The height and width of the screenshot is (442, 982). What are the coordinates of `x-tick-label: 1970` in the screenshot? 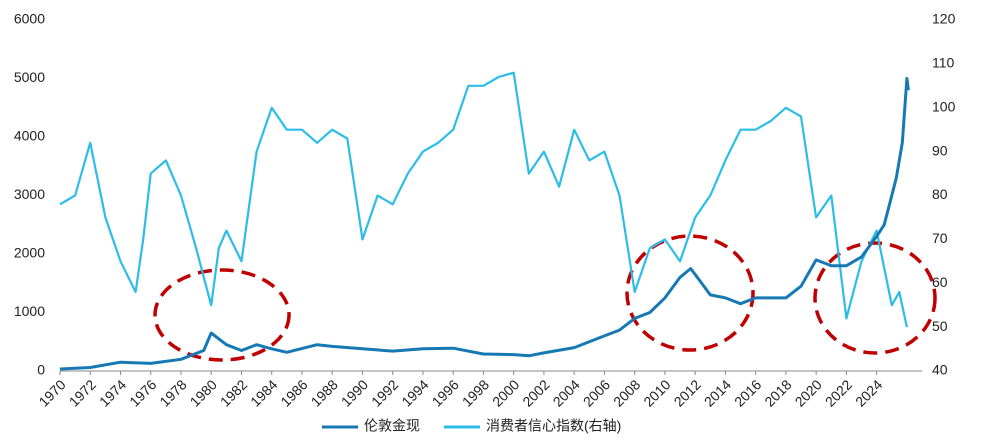 It's located at (51, 392).